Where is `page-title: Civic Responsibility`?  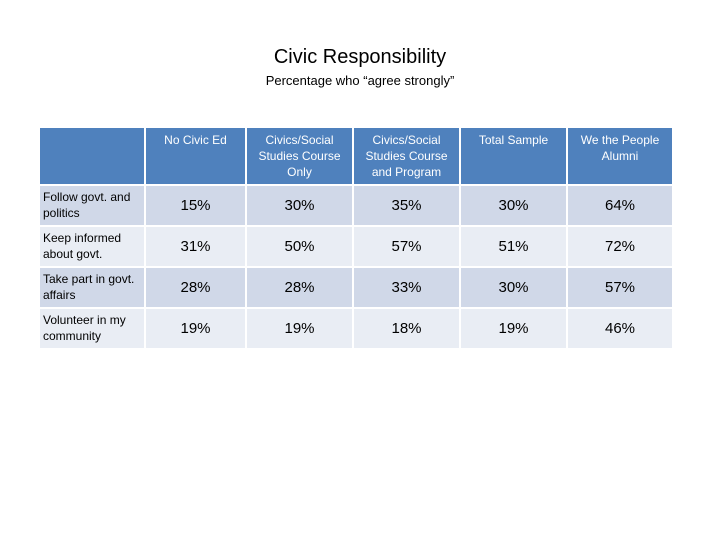 page-title: Civic Responsibility is located at coordinates (360, 57).